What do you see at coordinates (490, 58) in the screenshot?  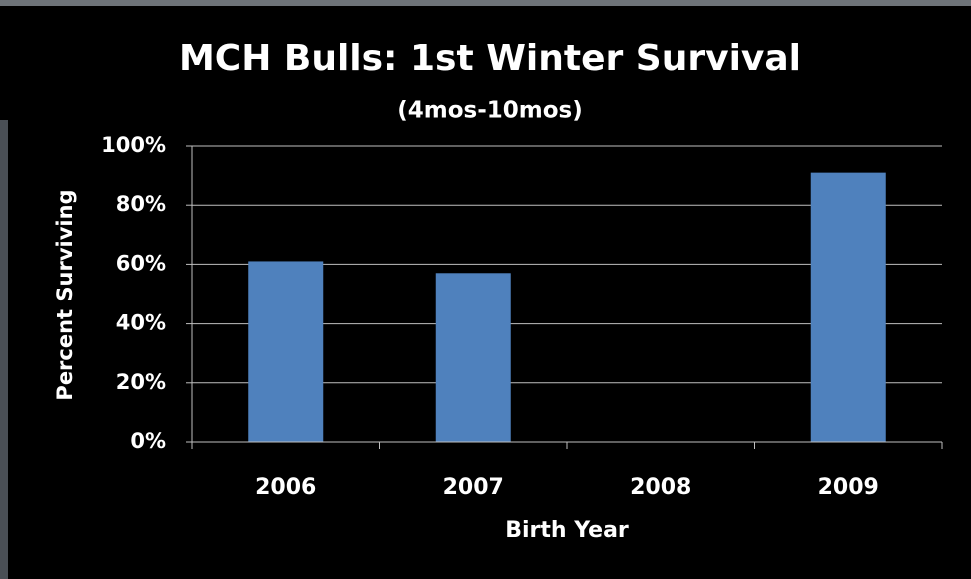 I see `chart-title: MCH Bulls: 1st Winter Survival` at bounding box center [490, 58].